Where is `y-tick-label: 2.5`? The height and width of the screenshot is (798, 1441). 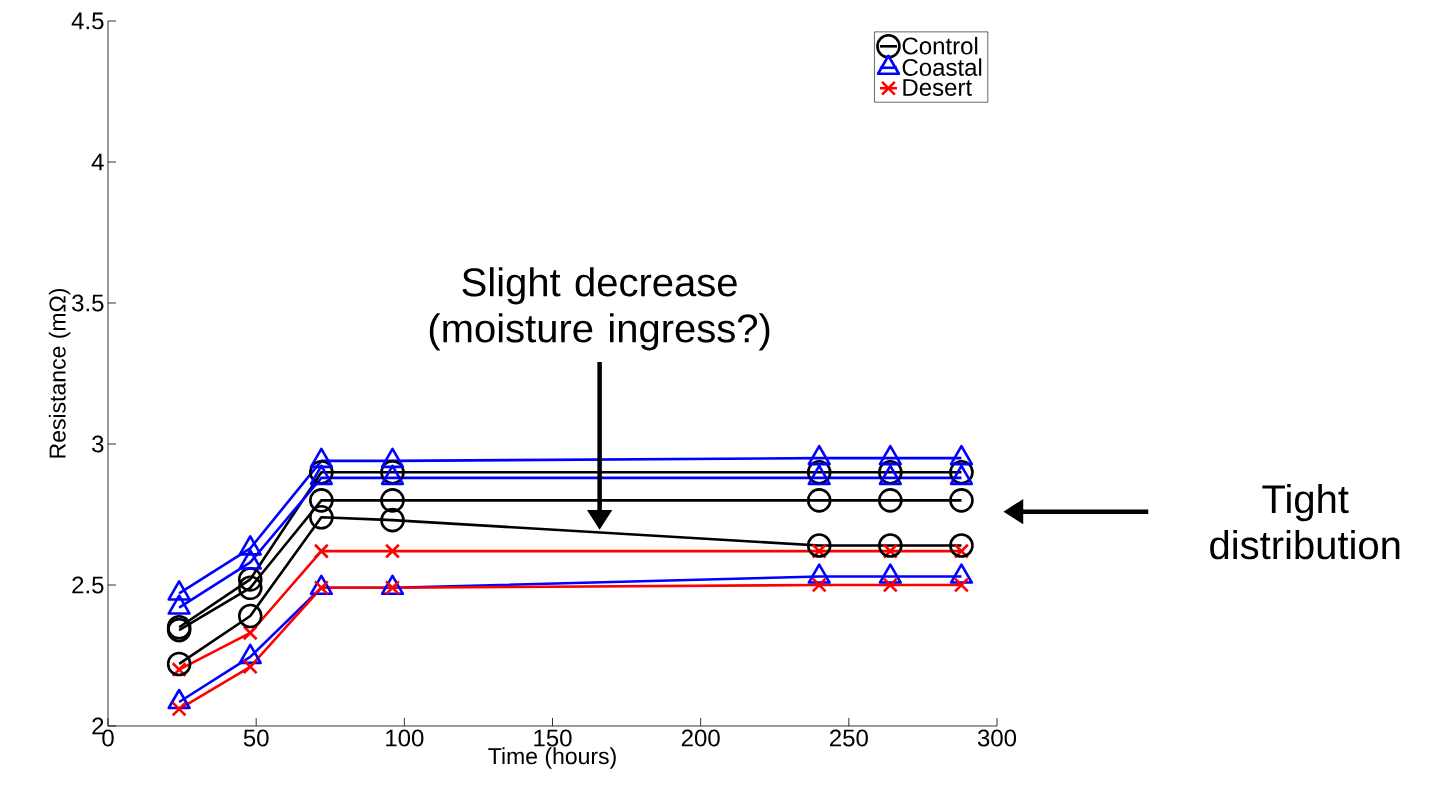 y-tick-label: 2.5 is located at coordinates (88, 585).